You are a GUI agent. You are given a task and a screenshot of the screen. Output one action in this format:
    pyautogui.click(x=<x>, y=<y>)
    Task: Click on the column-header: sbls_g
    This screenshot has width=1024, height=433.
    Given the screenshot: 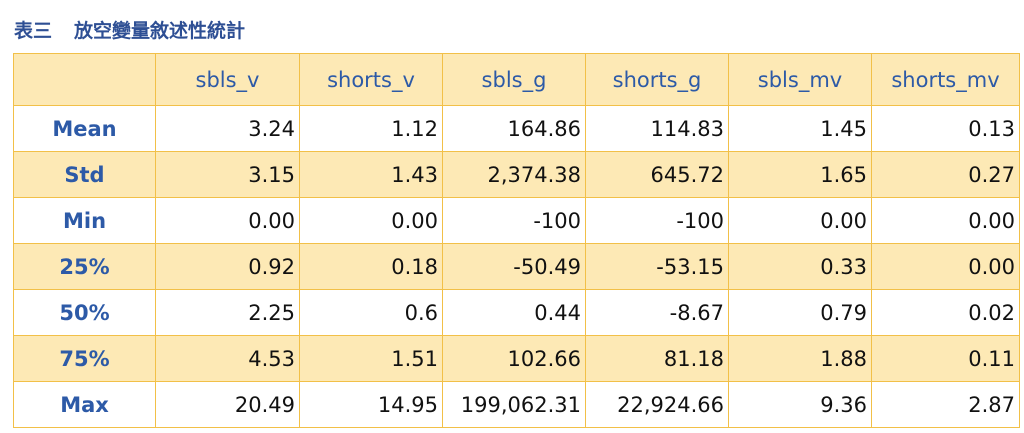 What is the action you would take?
    pyautogui.click(x=514, y=79)
    